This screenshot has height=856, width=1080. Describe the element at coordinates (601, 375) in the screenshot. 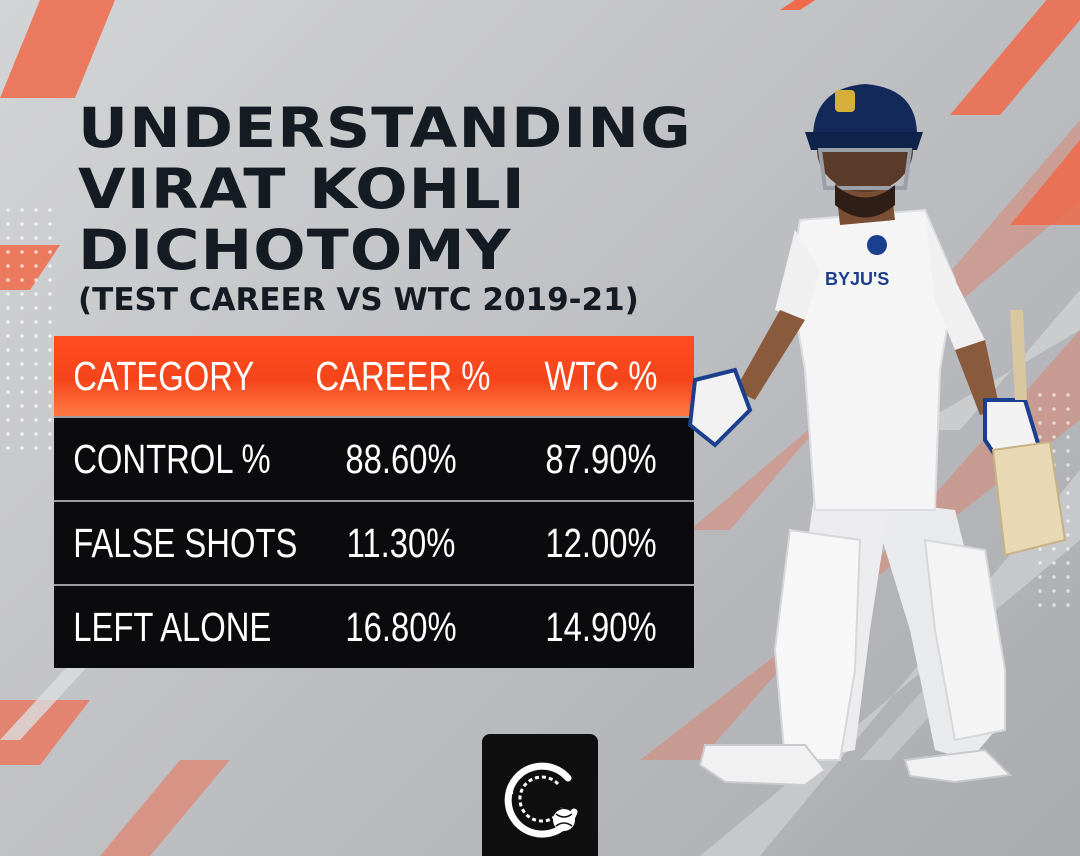

I see `header-wtc: WTC %` at that location.